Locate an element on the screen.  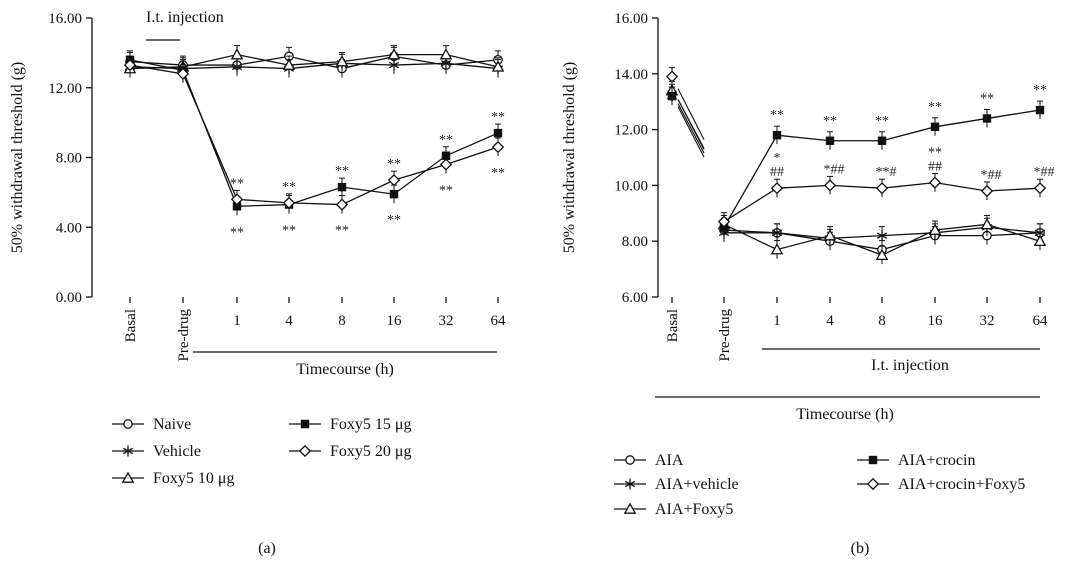
x-tick-label: Basal is located at coordinates (131, 325).